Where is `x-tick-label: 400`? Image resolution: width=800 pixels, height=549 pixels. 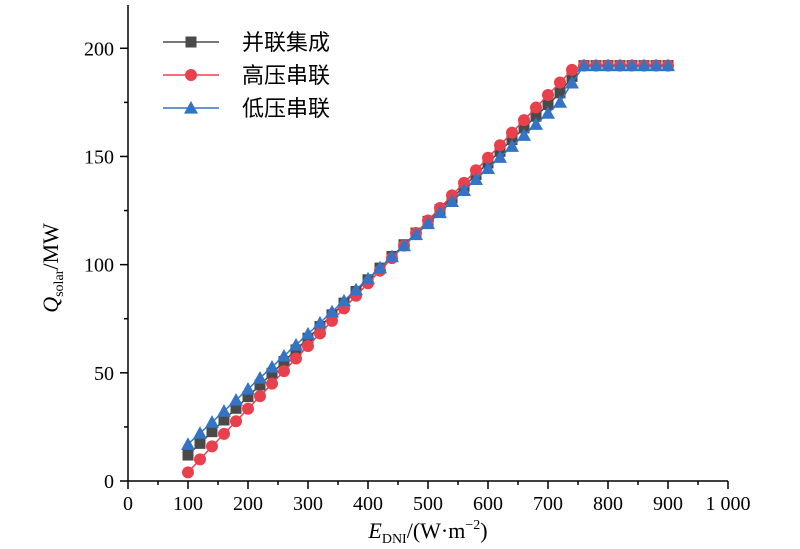
x-tick-label: 400 is located at coordinates (368, 504).